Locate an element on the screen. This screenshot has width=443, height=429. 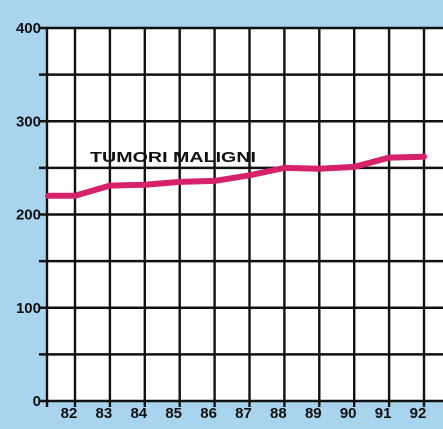
x-tick-label: 91 is located at coordinates (383, 413).